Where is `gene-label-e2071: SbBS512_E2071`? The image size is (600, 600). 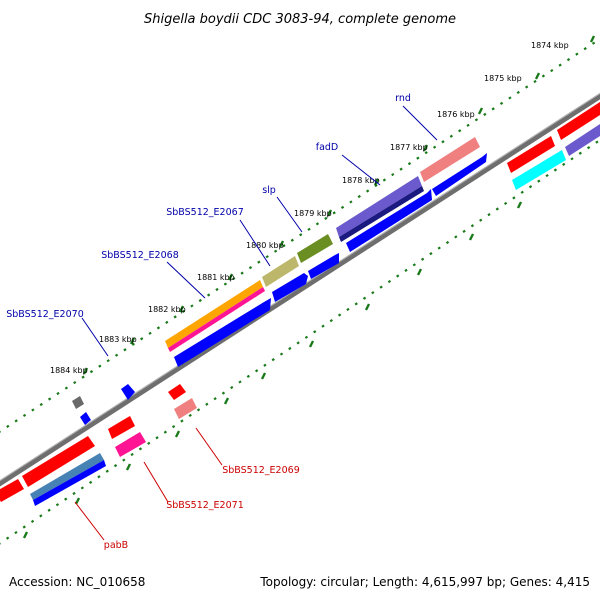 gene-label-e2071: SbBS512_E2071 is located at coordinates (205, 505).